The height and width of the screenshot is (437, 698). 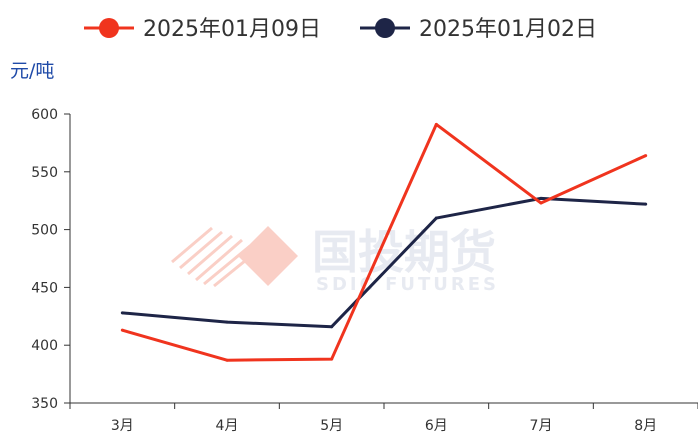 I want to click on legend-label: 2025年01月09日, so click(x=232, y=29).